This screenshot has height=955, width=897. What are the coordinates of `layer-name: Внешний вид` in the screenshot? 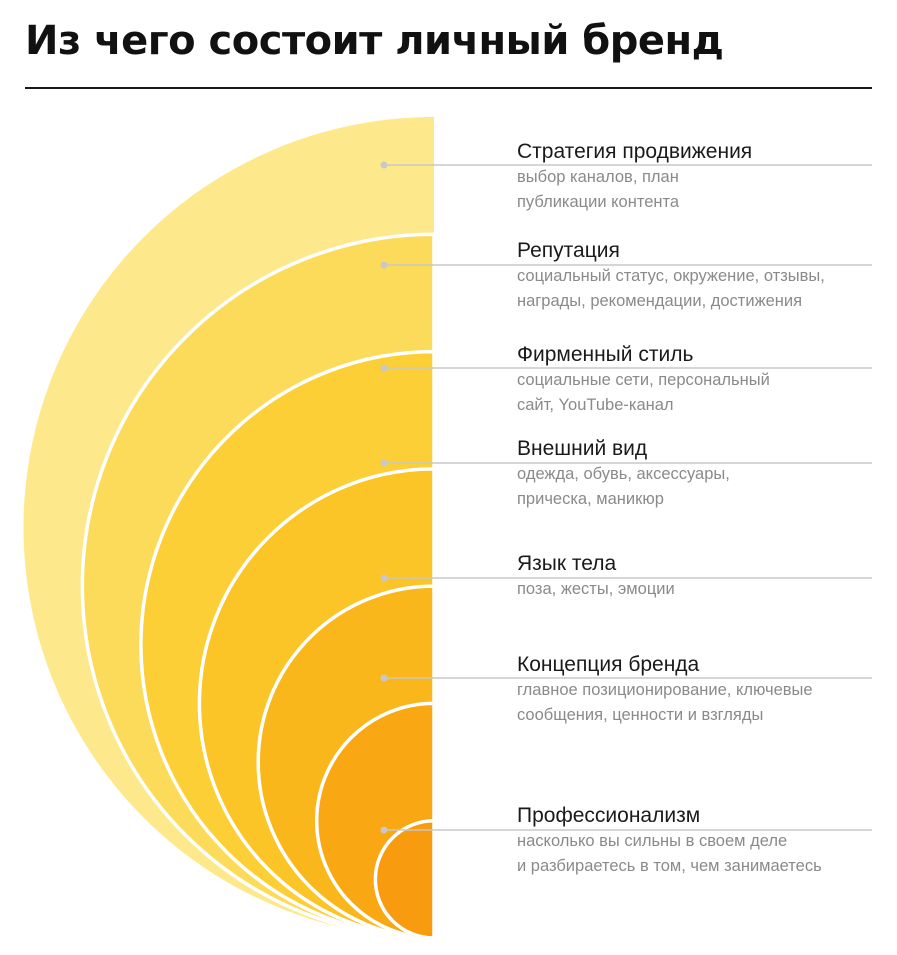 It's located at (582, 448).